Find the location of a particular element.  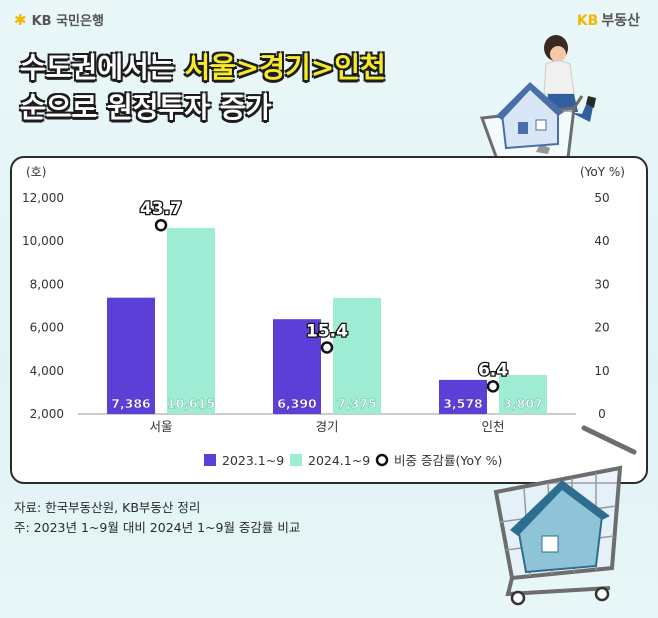

bar-value-label: 6,390 is located at coordinates (297, 403).